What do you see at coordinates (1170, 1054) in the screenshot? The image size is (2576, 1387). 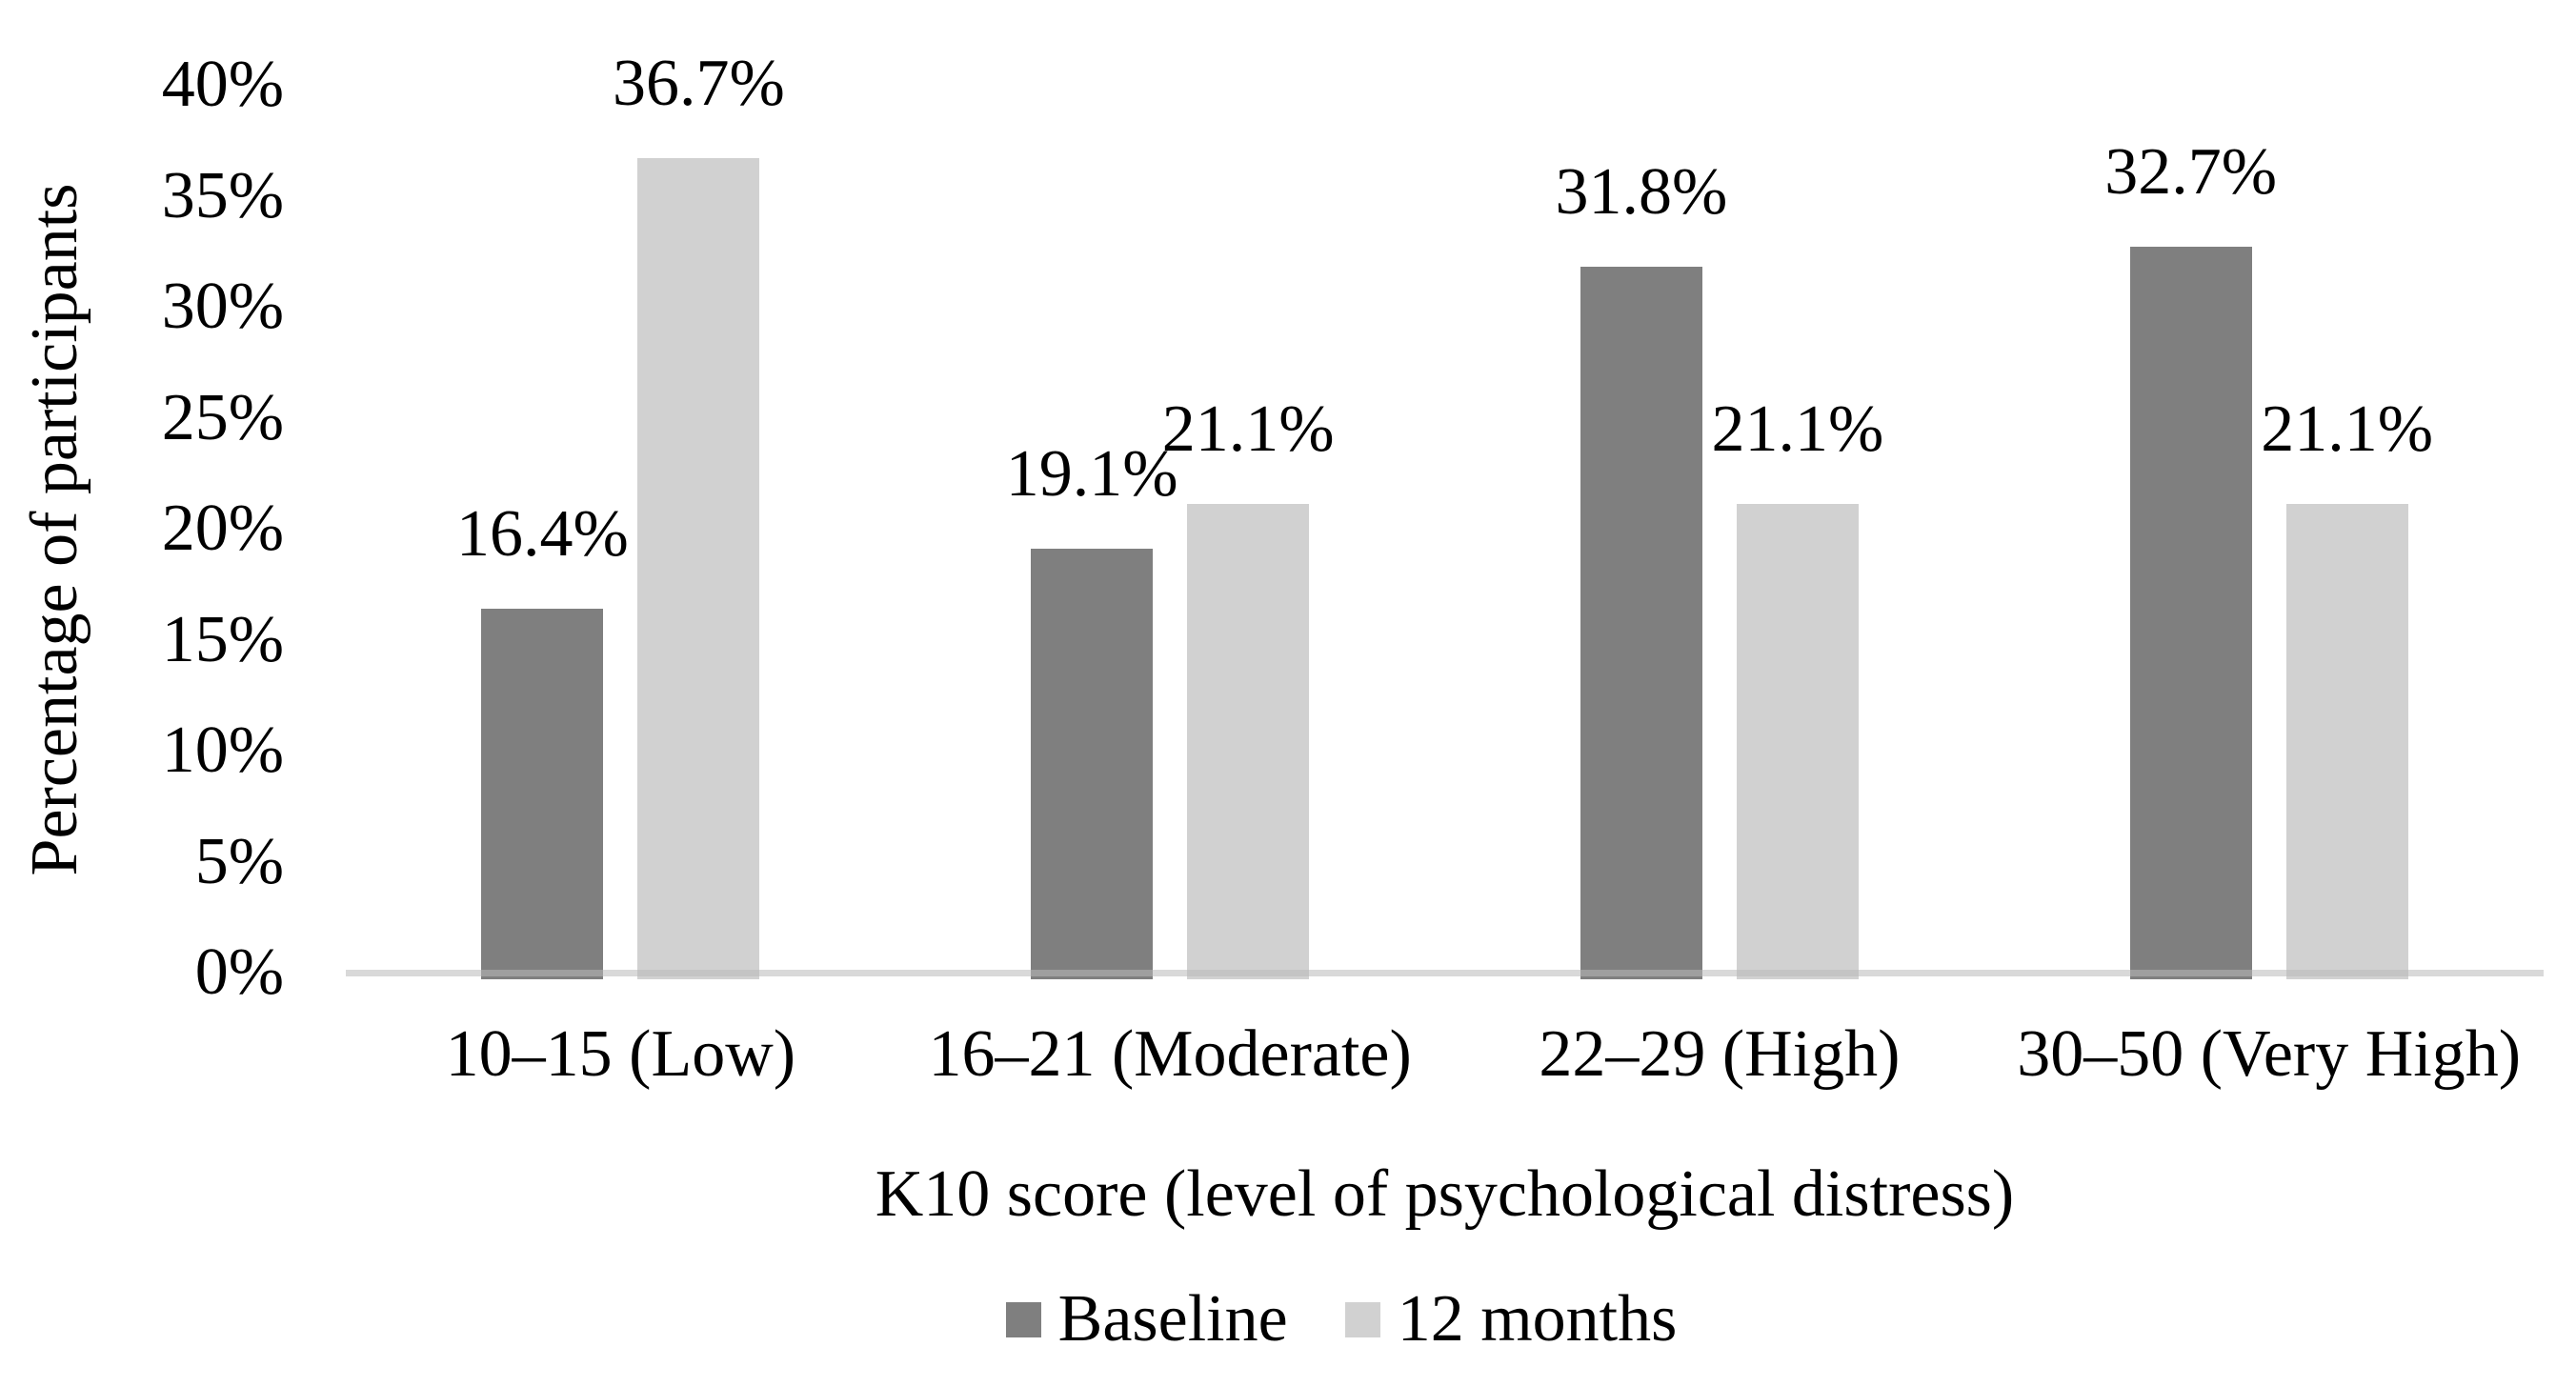 I see `x-category-label-1: 16–21 (Moderate)` at bounding box center [1170, 1054].